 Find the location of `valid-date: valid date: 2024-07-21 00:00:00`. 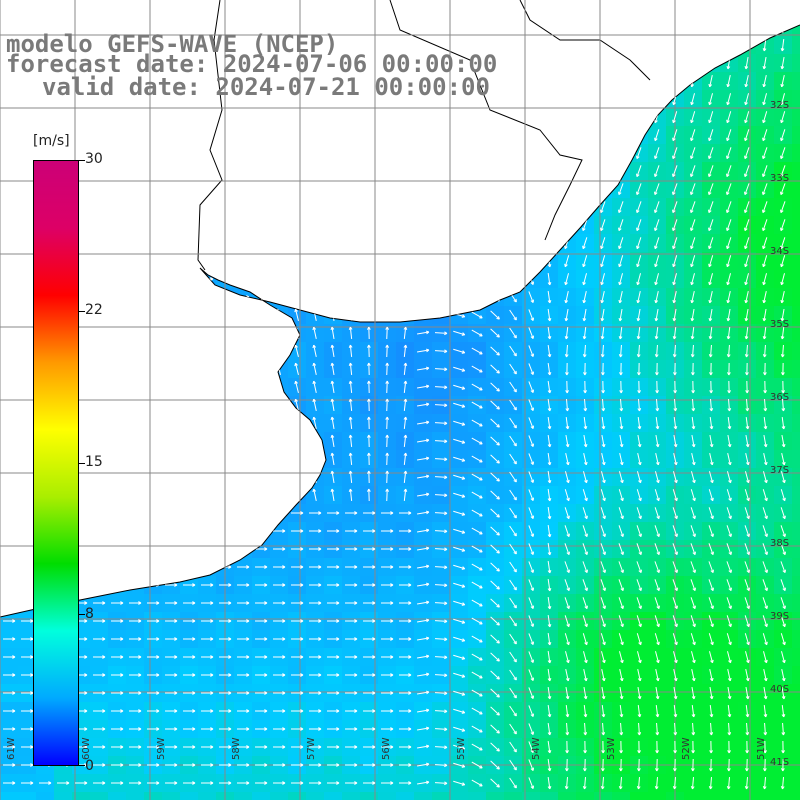

valid-date: valid date: 2024-07-21 00:00:00 is located at coordinates (266, 87).